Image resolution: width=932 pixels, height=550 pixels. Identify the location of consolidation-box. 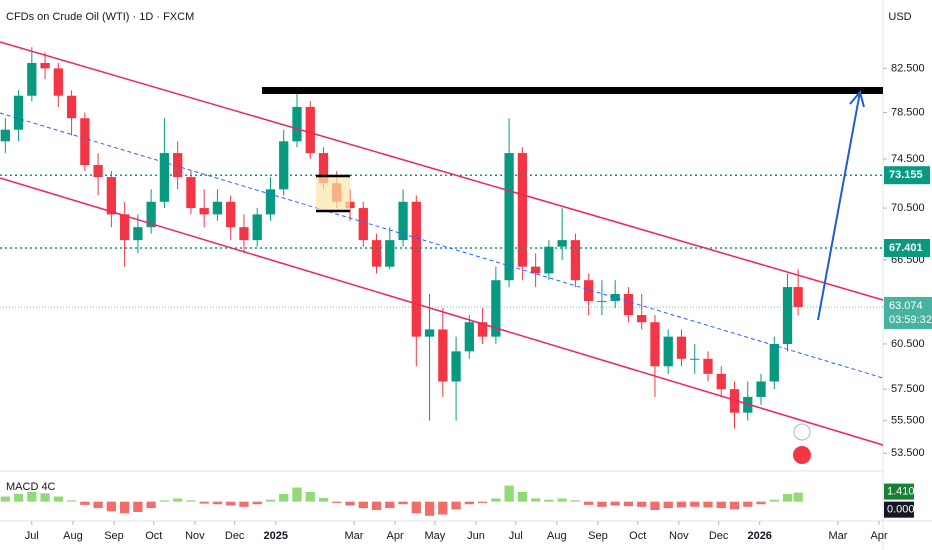
(333, 193).